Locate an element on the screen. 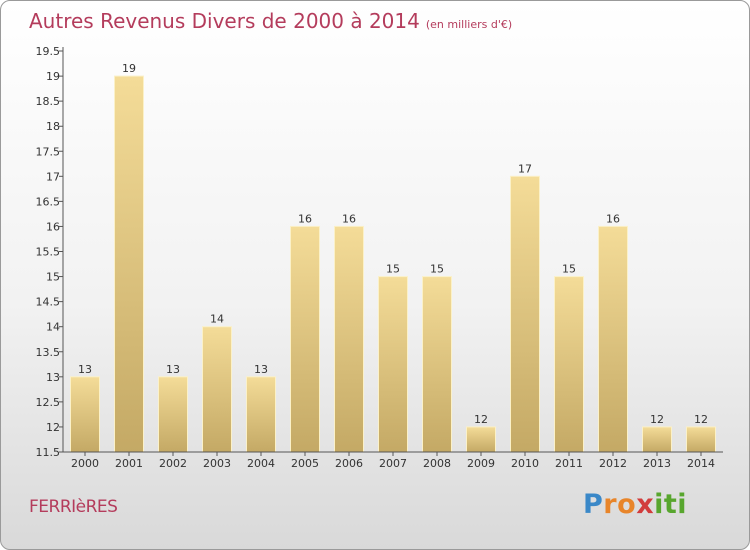 Image resolution: width=750 pixels, height=550 pixels. place-name: FERRIèRES is located at coordinates (73, 507).